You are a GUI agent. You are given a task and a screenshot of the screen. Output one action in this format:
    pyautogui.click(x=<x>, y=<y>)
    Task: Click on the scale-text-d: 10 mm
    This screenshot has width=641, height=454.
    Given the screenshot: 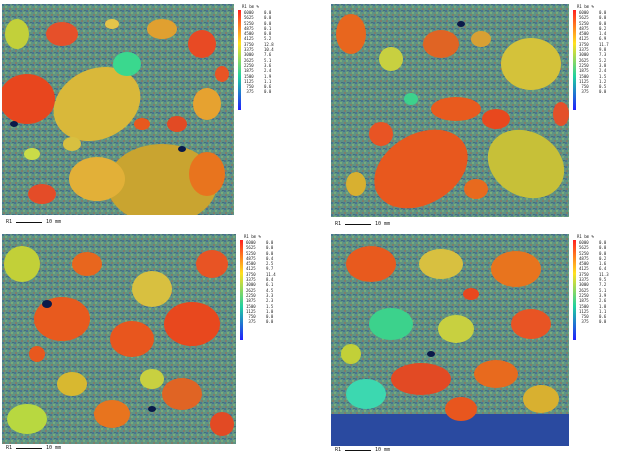 What is the action you would take?
    pyautogui.click(x=383, y=450)
    